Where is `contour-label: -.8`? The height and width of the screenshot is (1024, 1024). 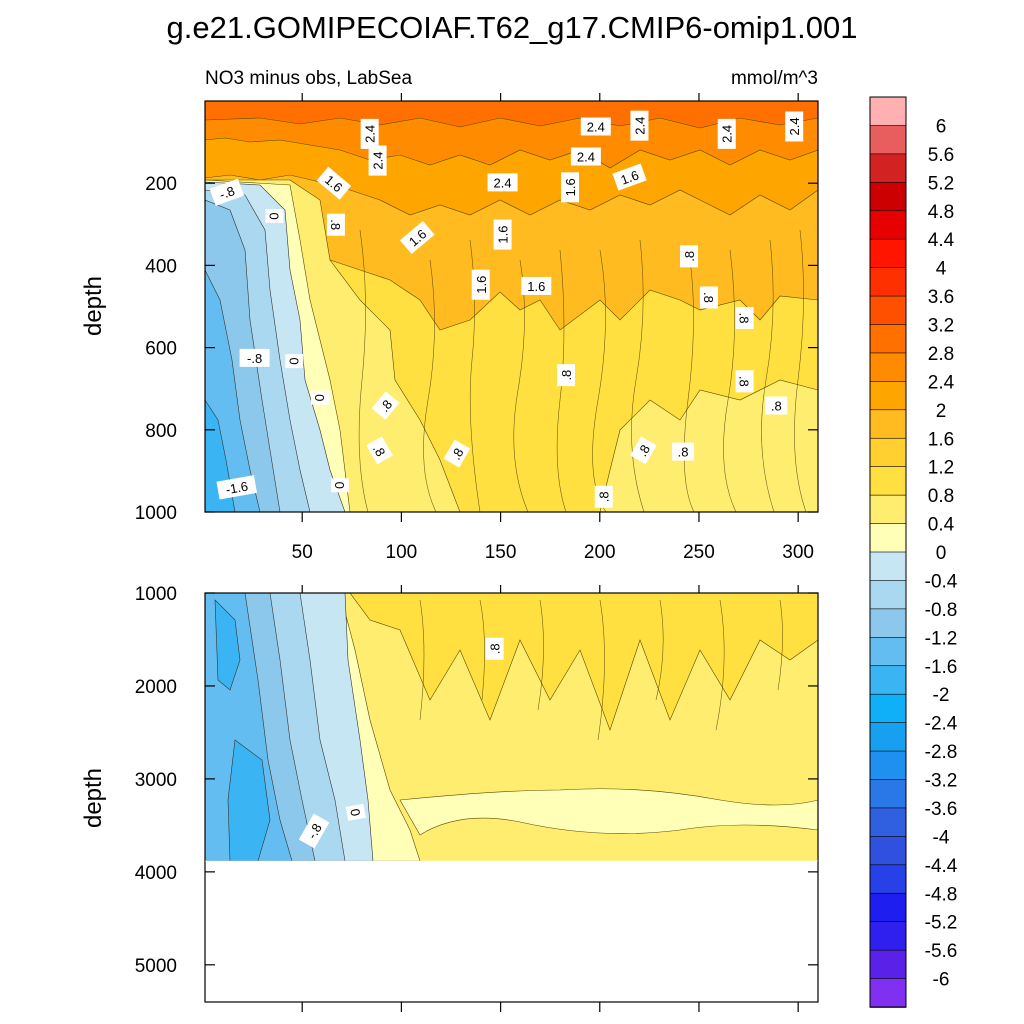 contour-label: -.8 is located at coordinates (254, 357).